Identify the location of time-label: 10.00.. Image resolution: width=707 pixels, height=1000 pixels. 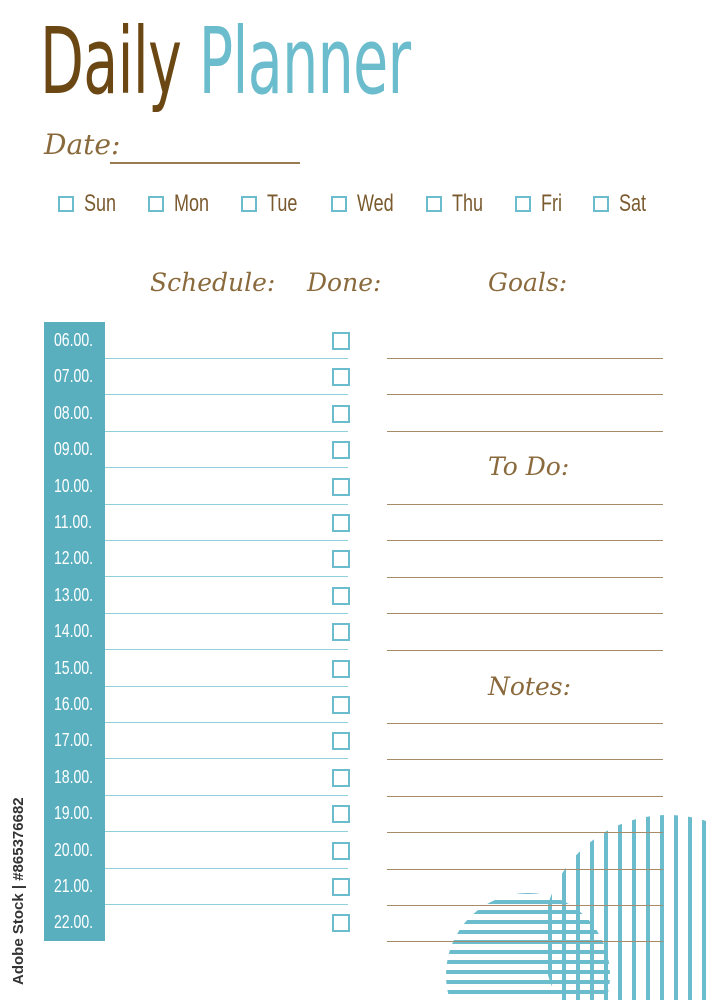
(74, 485).